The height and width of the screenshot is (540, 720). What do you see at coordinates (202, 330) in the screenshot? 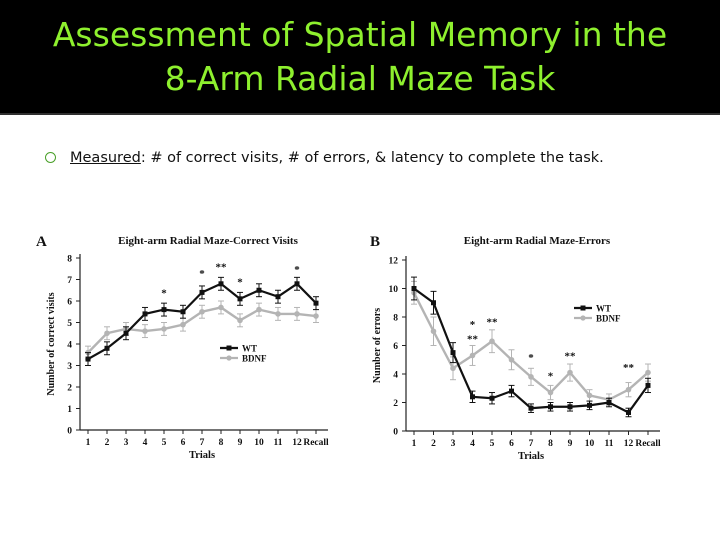
I see `series-bdnf` at bounding box center [202, 330].